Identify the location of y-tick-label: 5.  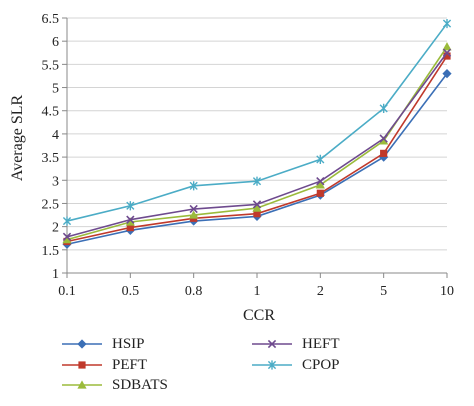
(55, 89).